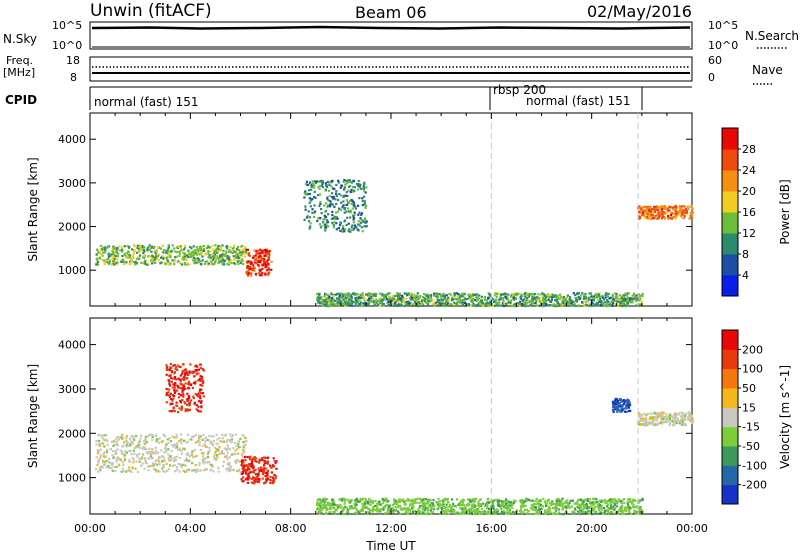 The height and width of the screenshot is (554, 800). What do you see at coordinates (519, 90) in the screenshot?
I see `cpid-segment-2a: rbsp 200` at bounding box center [519, 90].